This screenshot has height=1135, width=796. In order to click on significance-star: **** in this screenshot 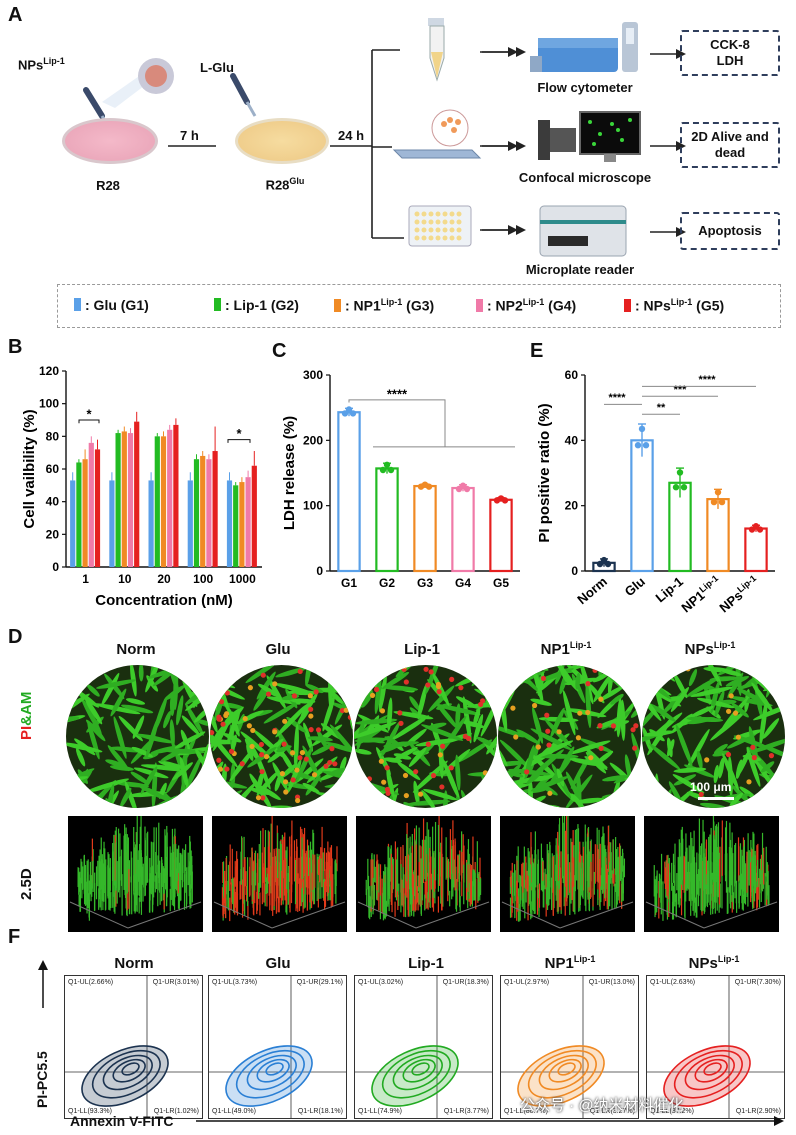, I will do `click(707, 380)`.